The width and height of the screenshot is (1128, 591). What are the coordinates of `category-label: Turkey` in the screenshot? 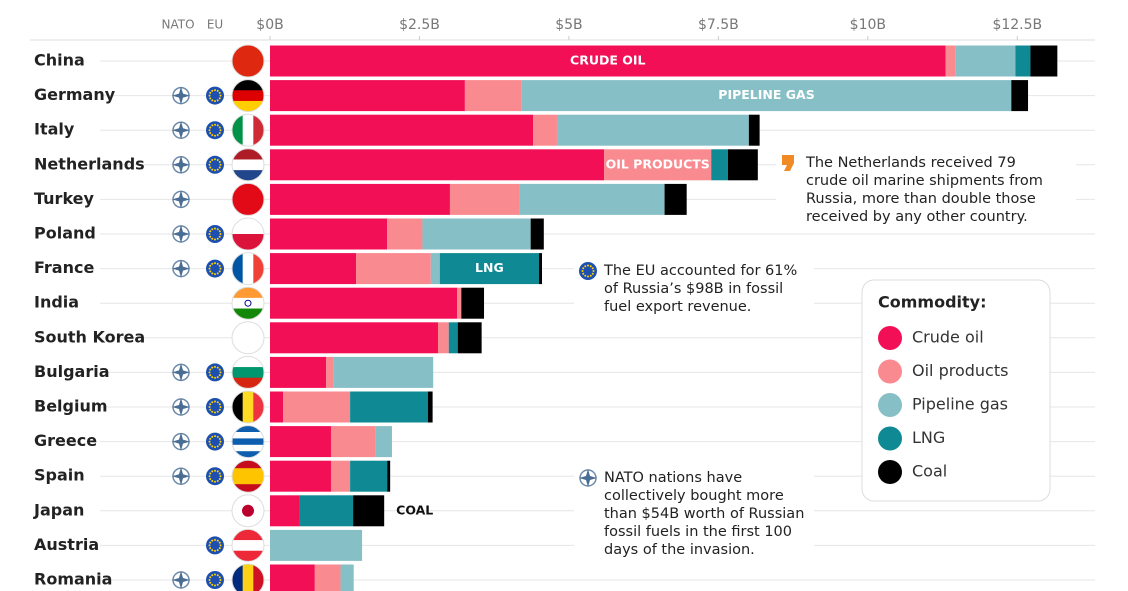 It's located at (64, 198).